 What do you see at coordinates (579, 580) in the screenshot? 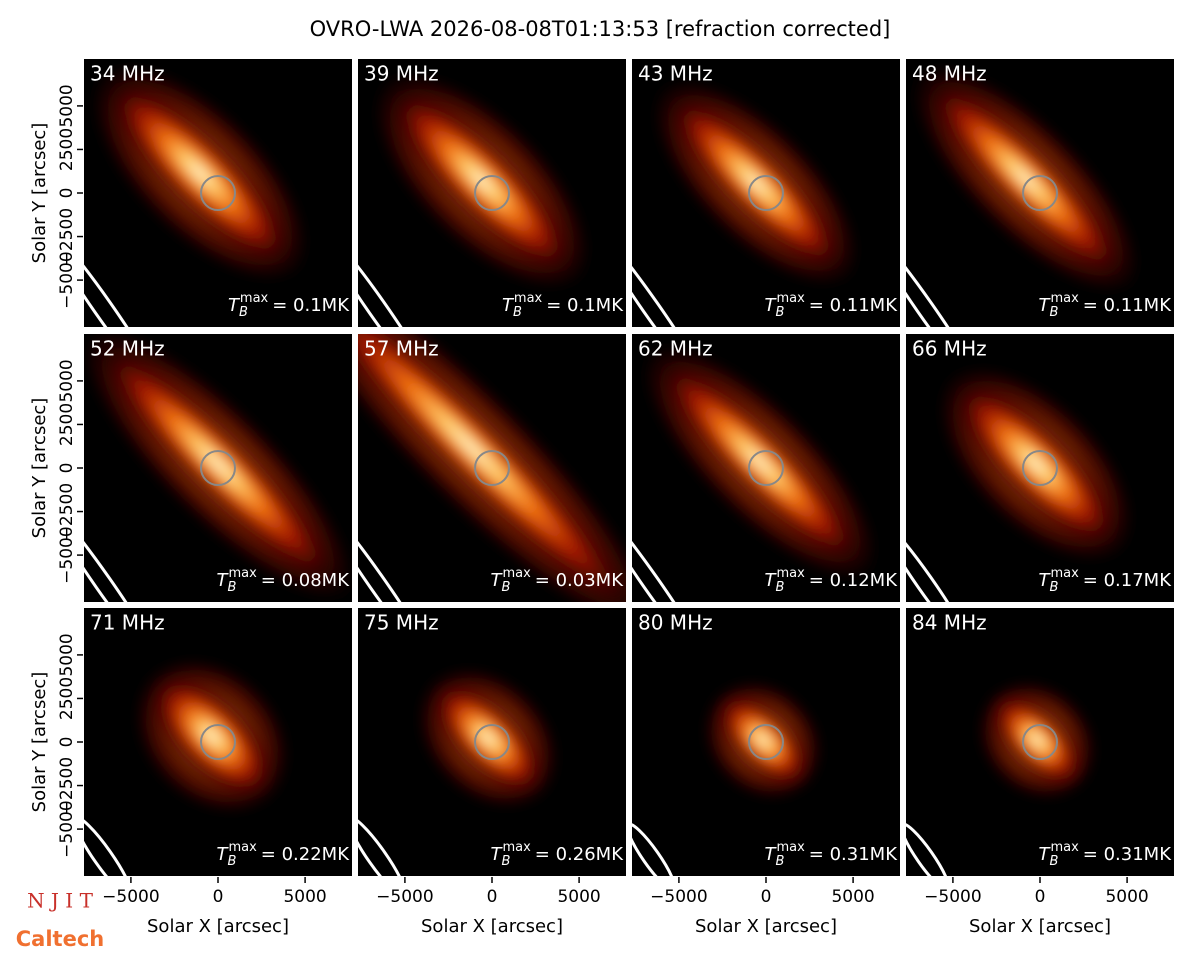
I see `tb-value: = 0.03MK` at bounding box center [579, 580].